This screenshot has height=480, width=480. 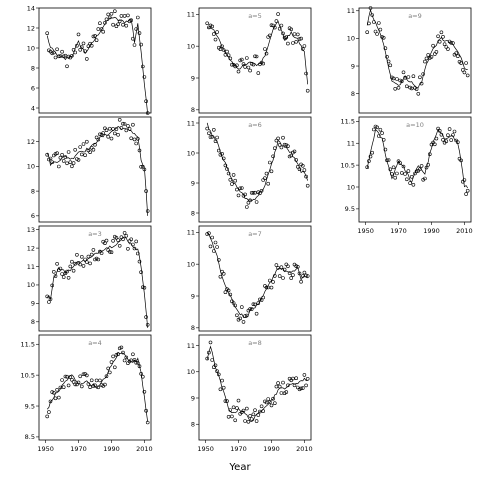 I want to click on panel-label: a=8, so click(x=255, y=343).